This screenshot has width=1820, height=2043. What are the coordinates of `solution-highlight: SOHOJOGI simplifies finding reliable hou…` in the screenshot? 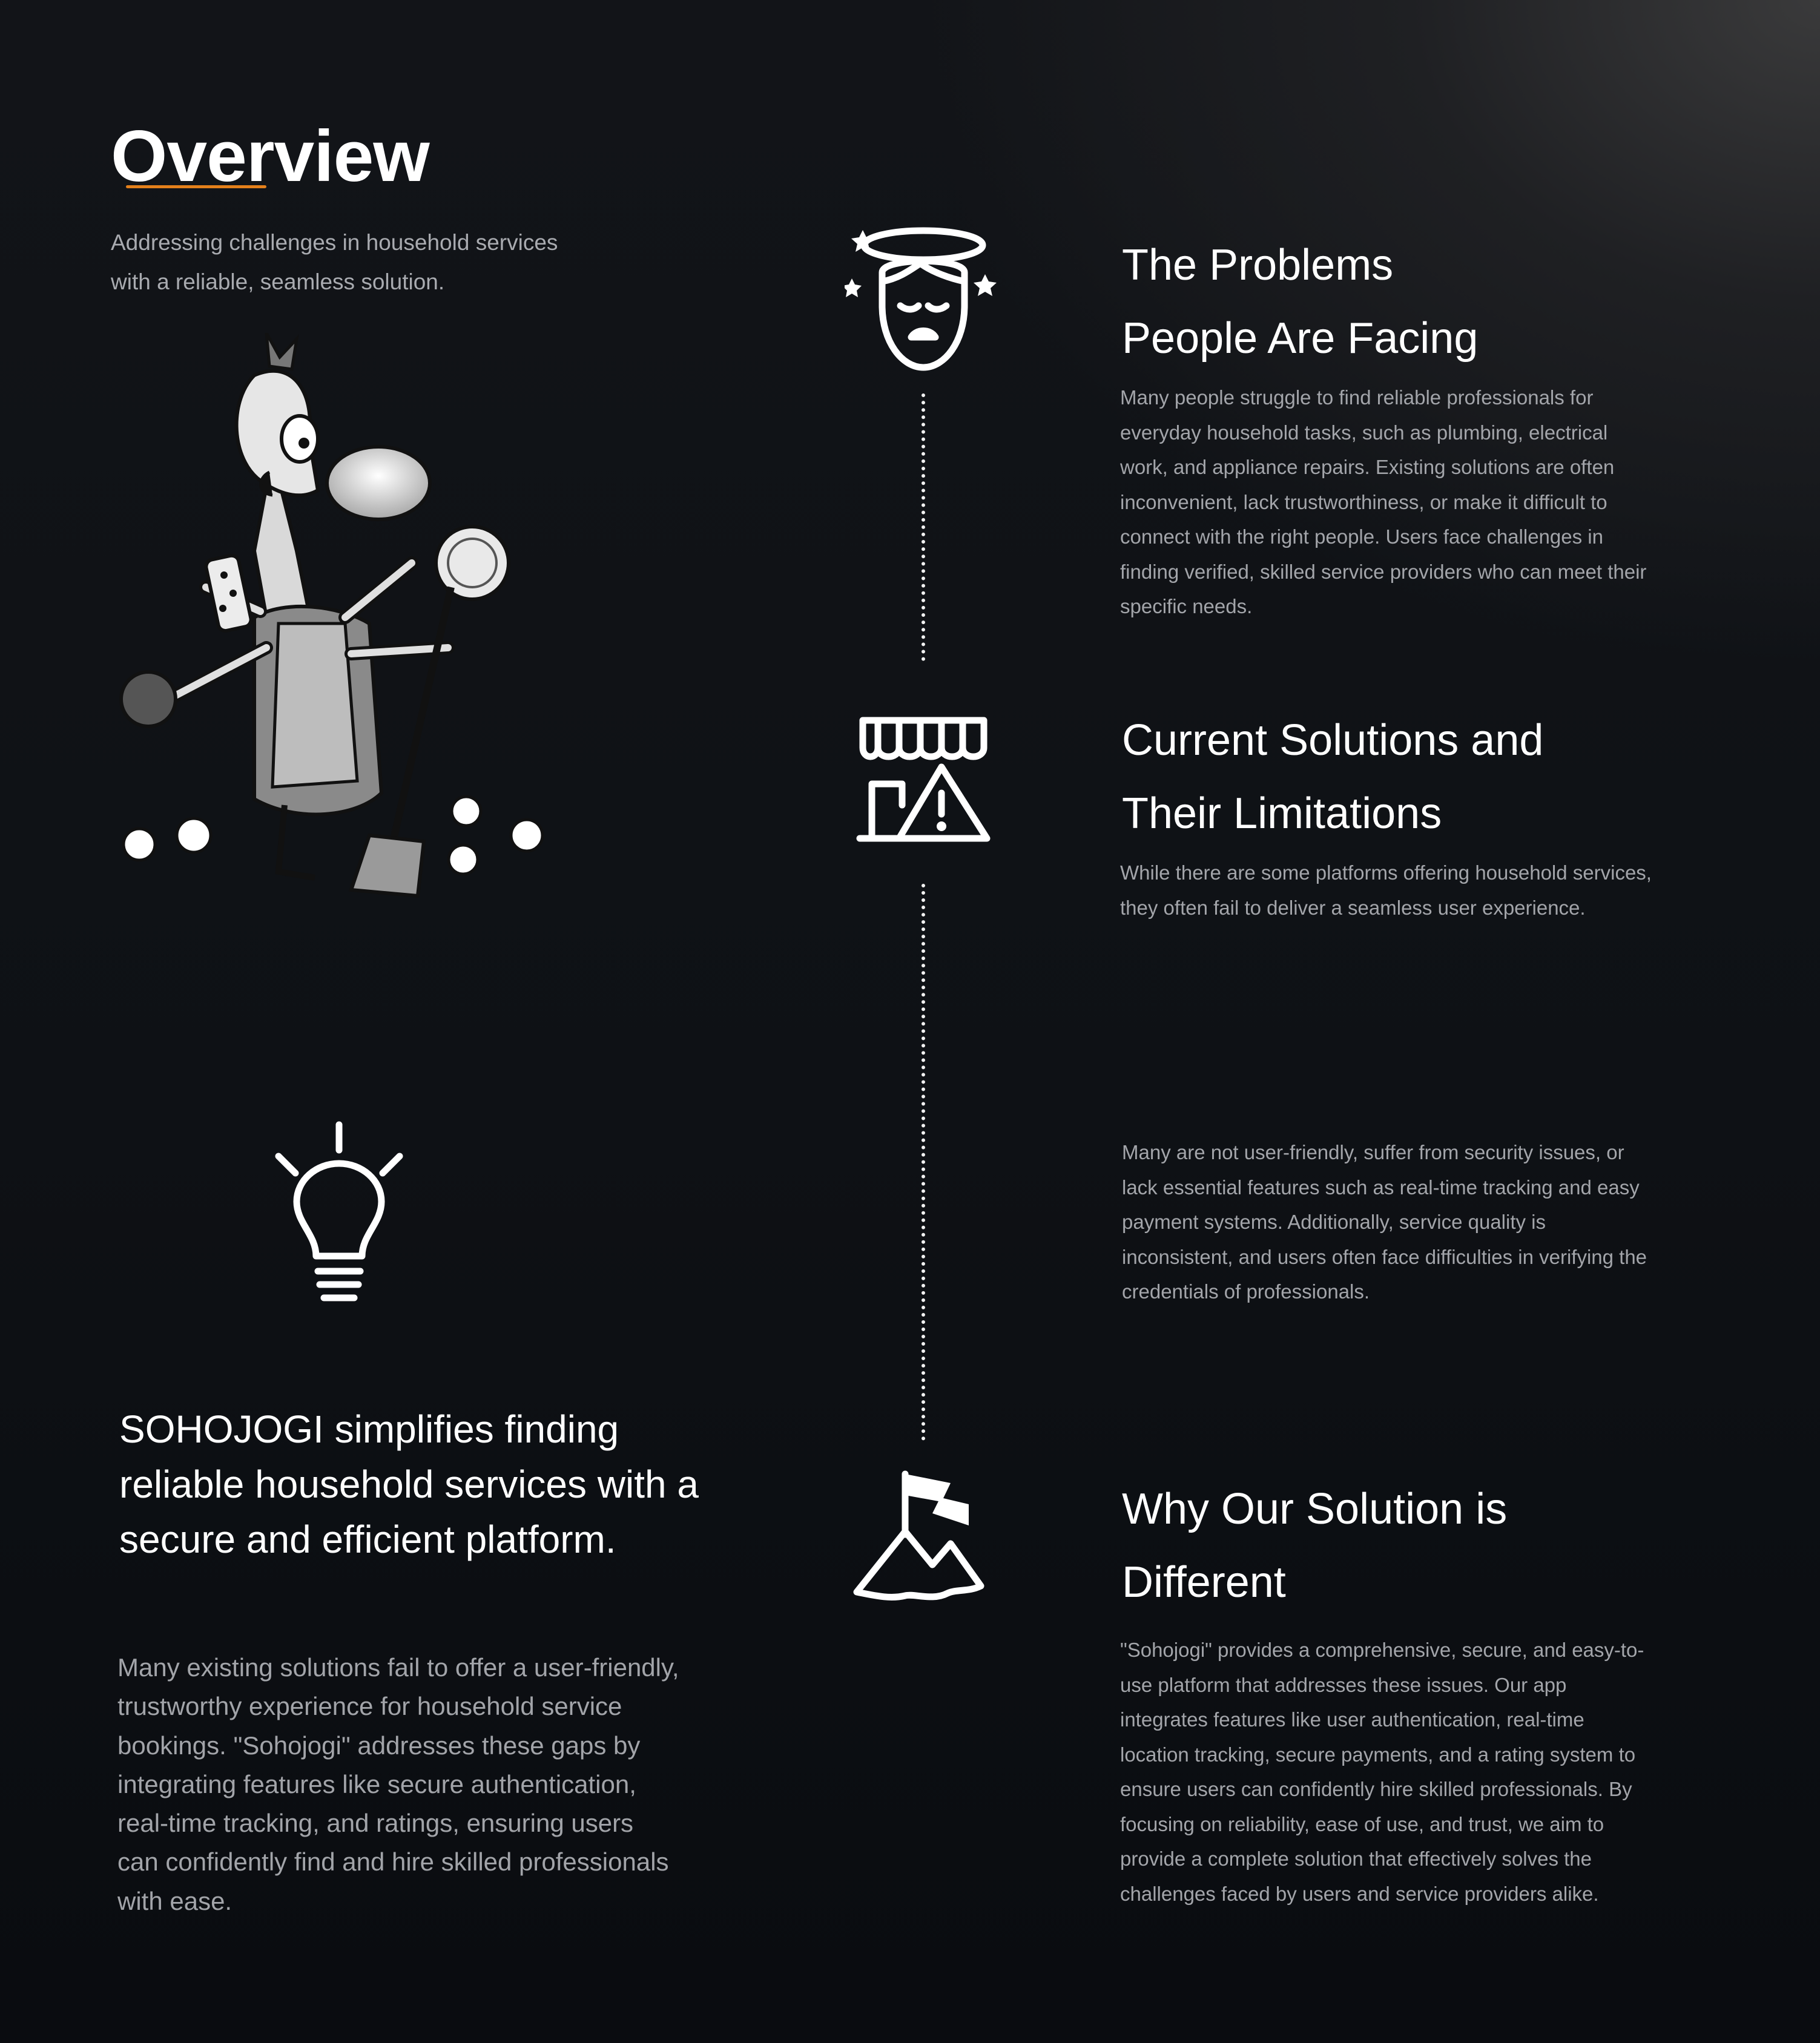 It's located at (409, 1484).